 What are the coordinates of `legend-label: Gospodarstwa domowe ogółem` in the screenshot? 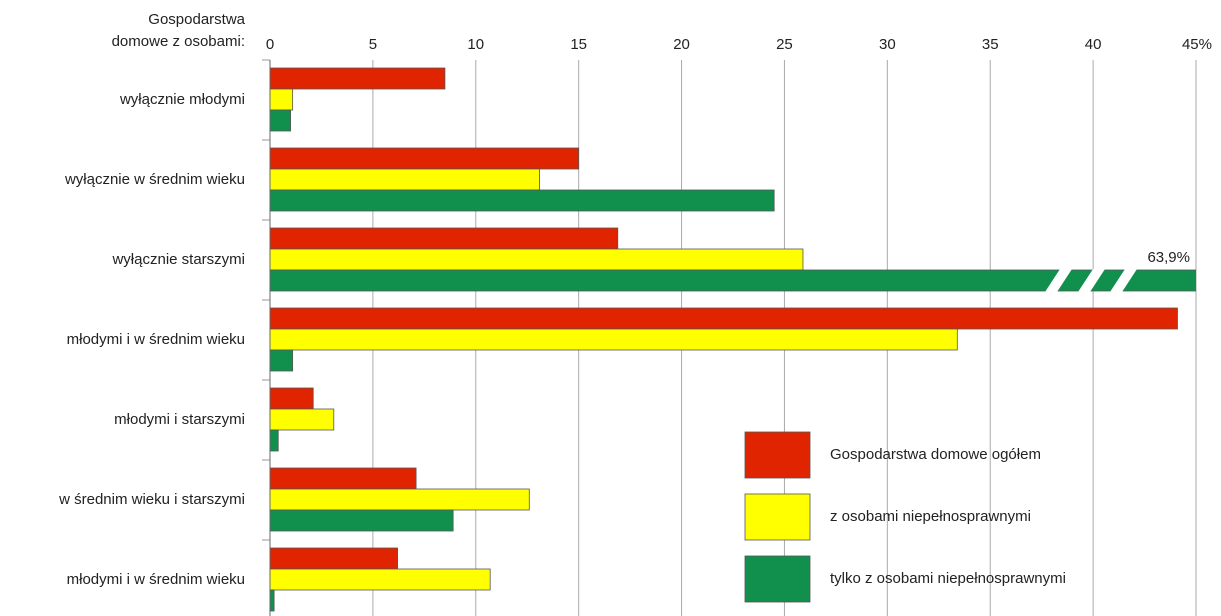 It's located at (935, 454).